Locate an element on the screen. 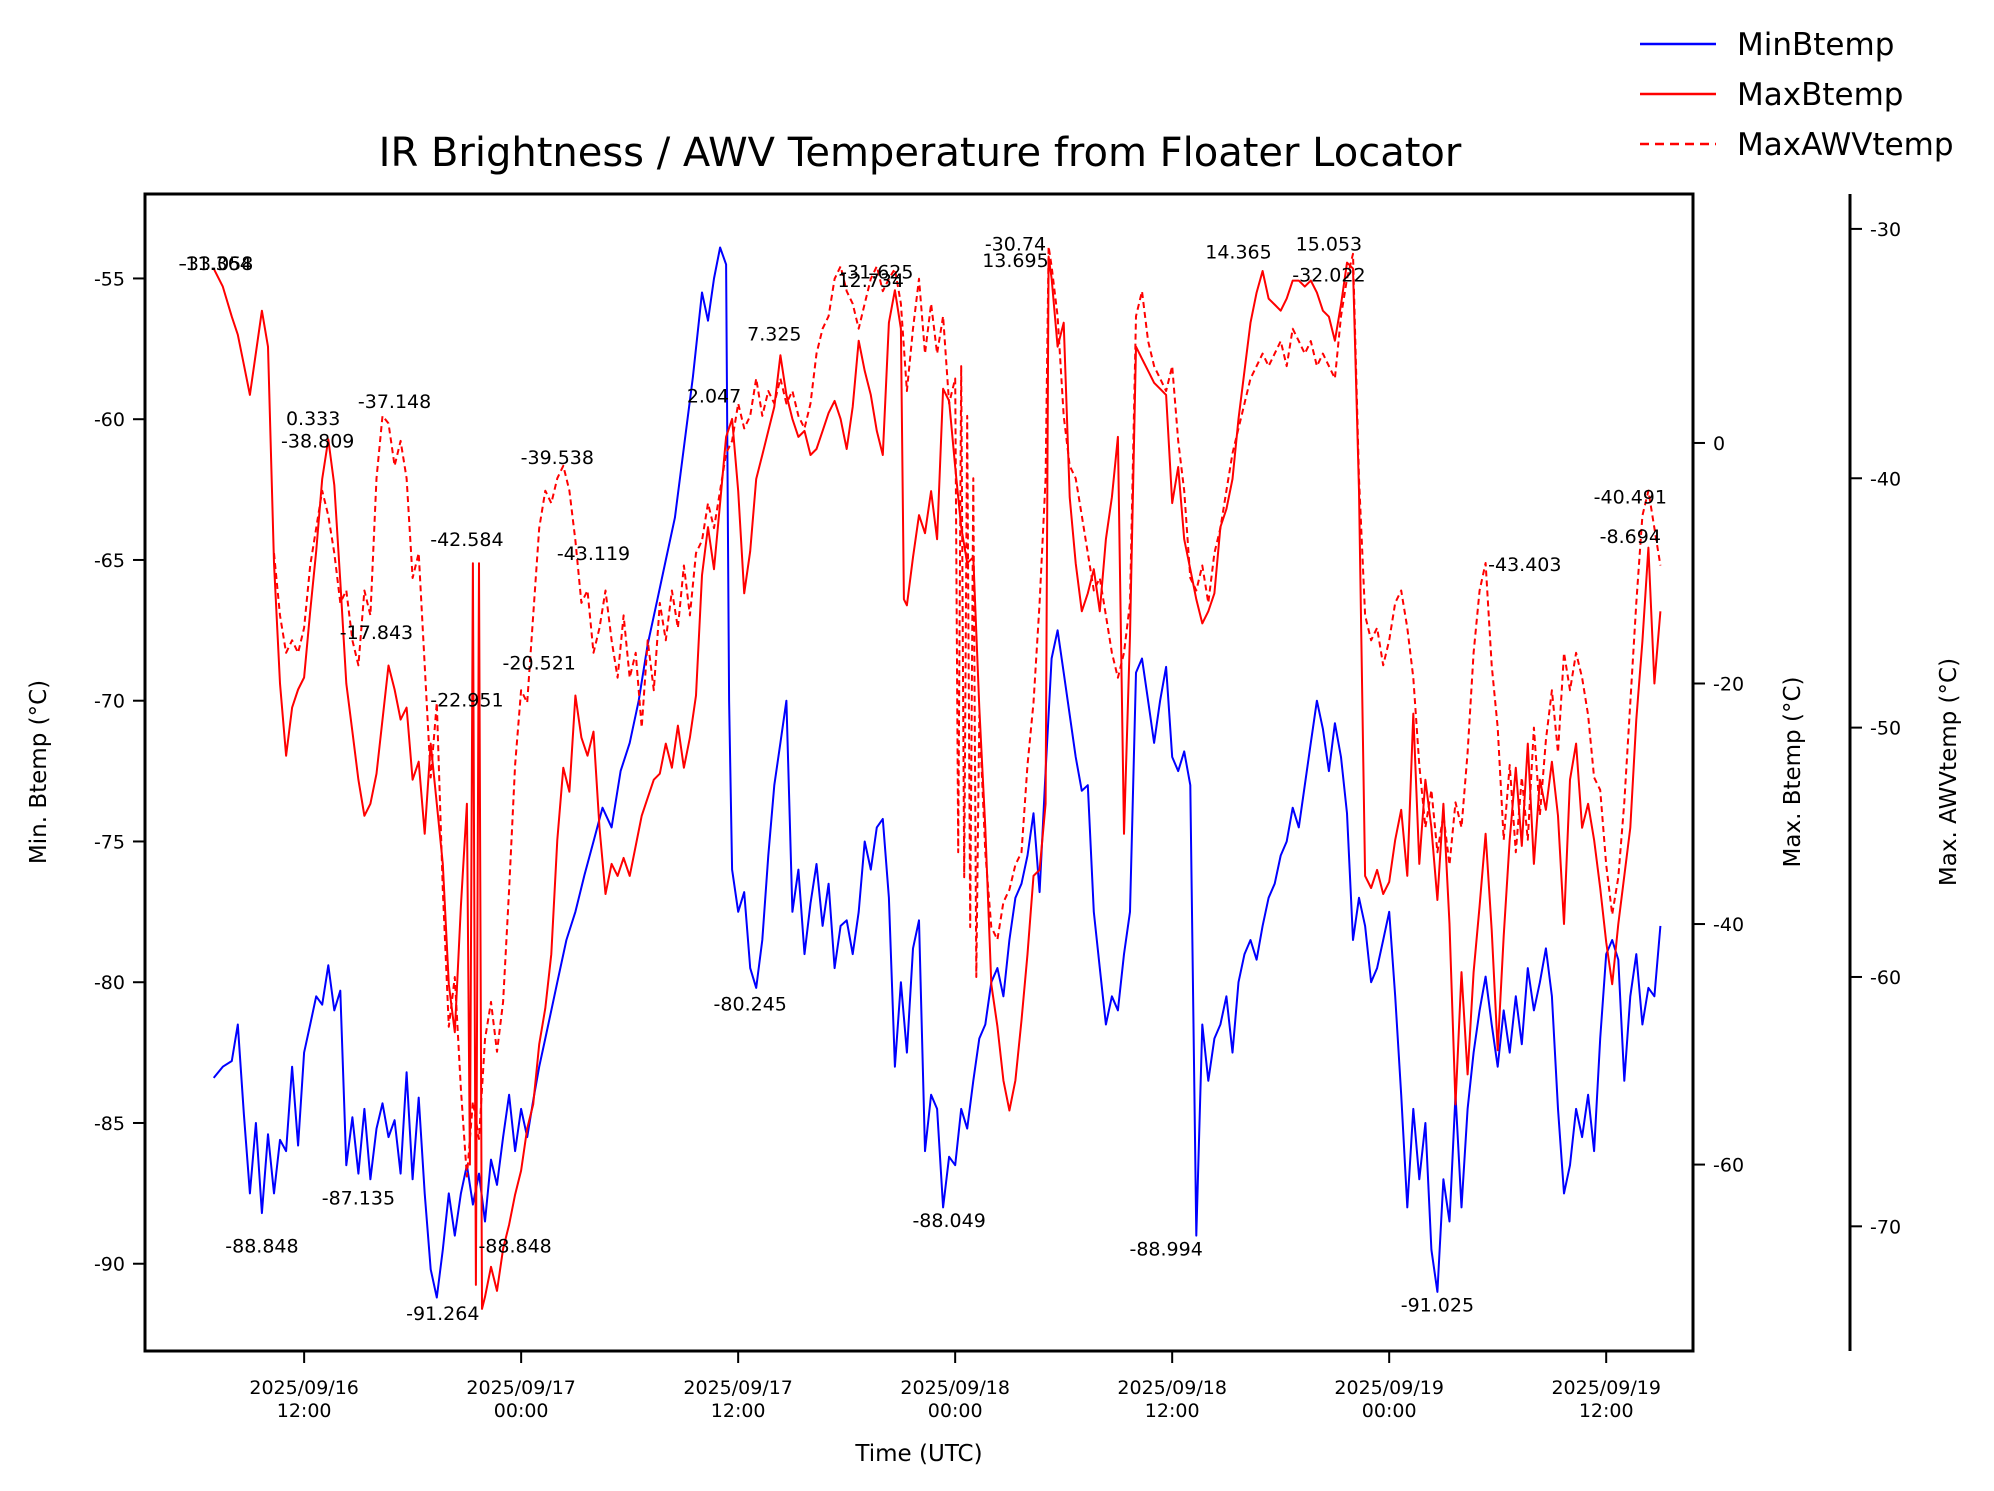 Image resolution: width=1994 pixels, height=1491 pixels. data-label: -8.694 is located at coordinates (1630, 537).